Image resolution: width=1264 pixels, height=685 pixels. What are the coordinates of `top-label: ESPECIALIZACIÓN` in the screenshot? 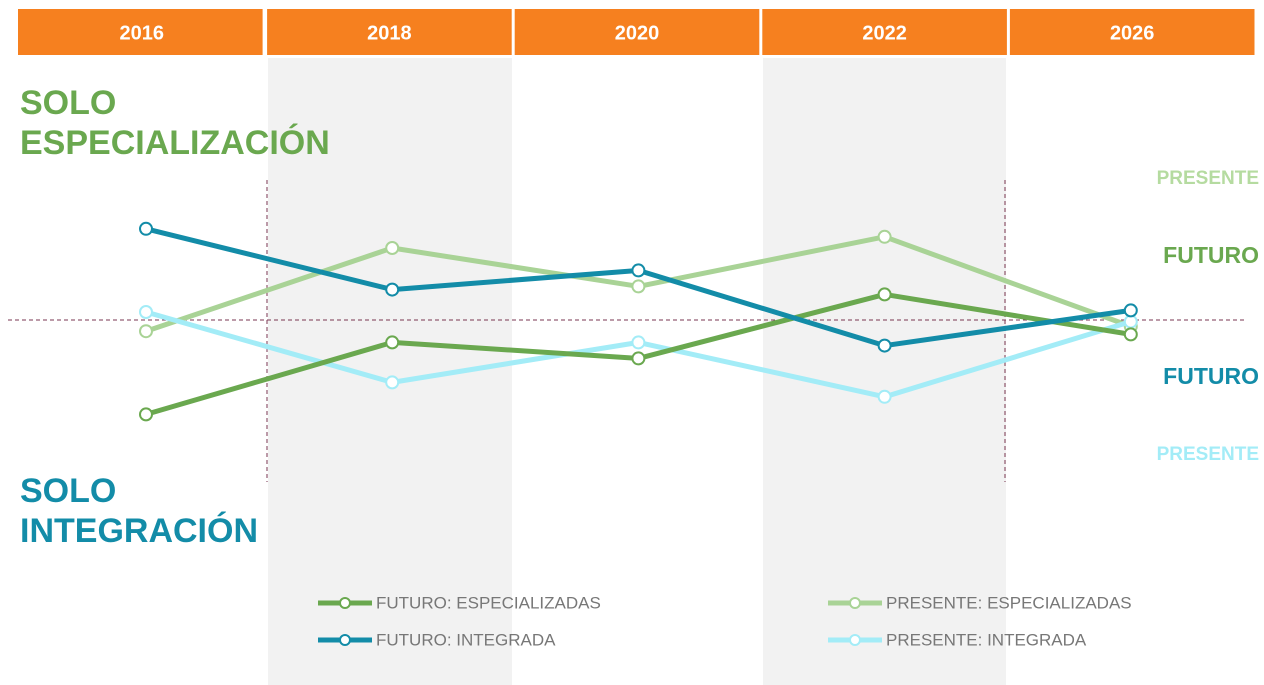 It's located at (175, 143).